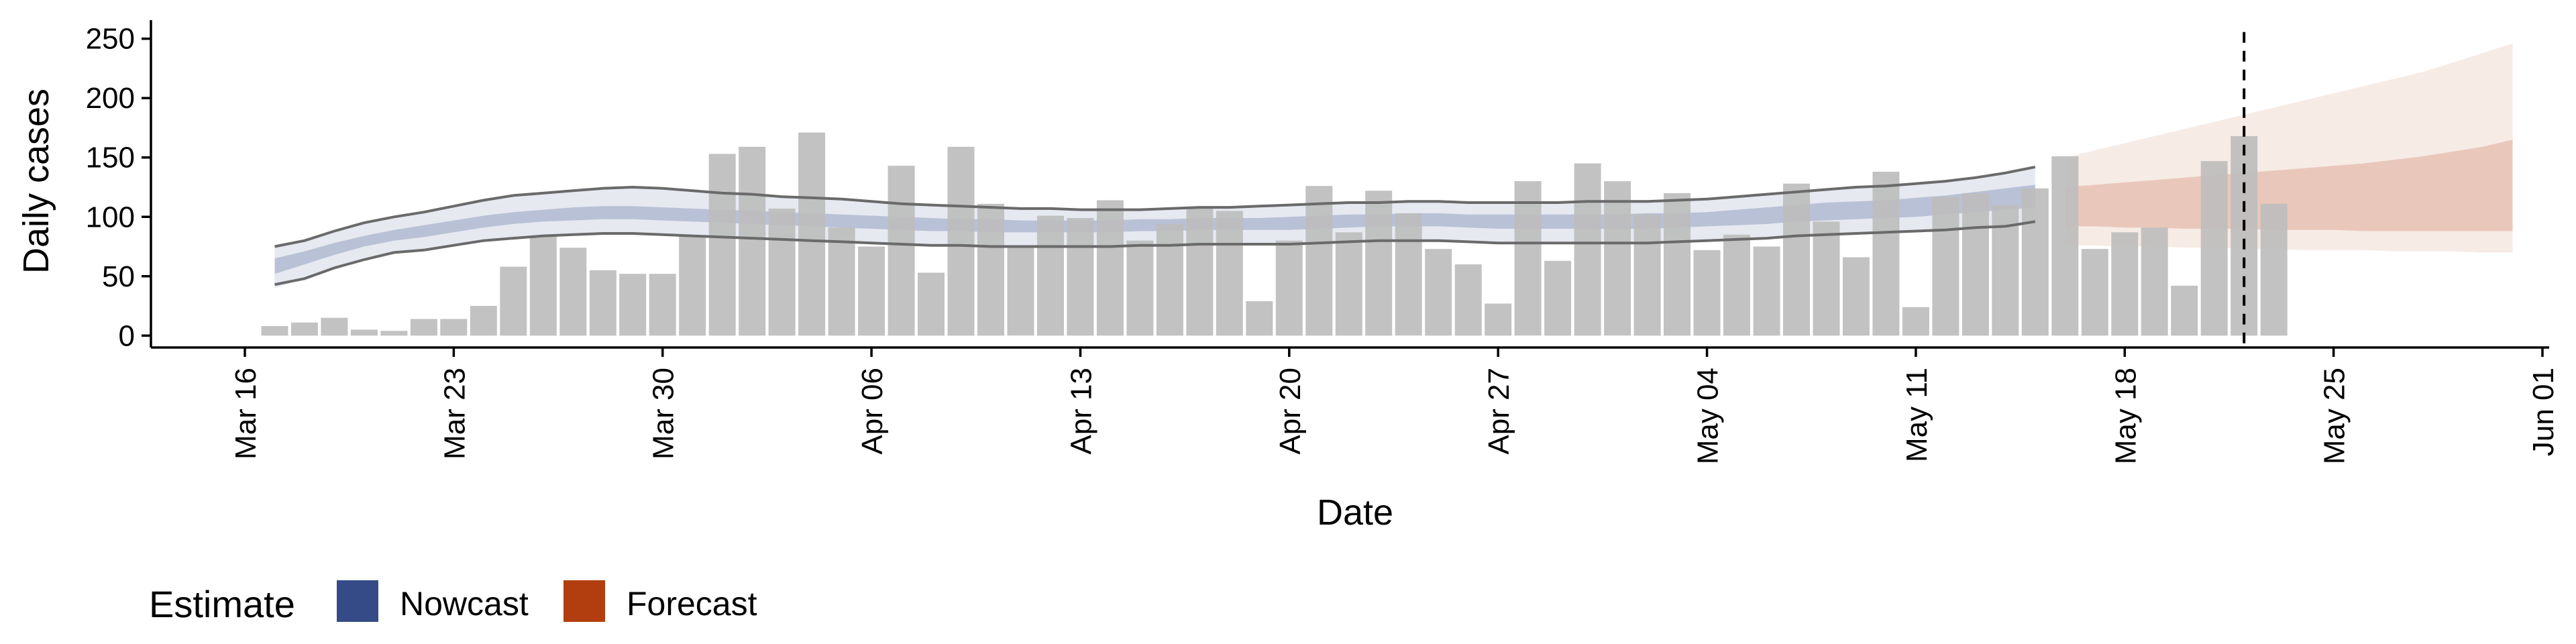 The width and height of the screenshot is (2576, 644). Describe the element at coordinates (110, 158) in the screenshot. I see `y-tick-label: 150` at that location.